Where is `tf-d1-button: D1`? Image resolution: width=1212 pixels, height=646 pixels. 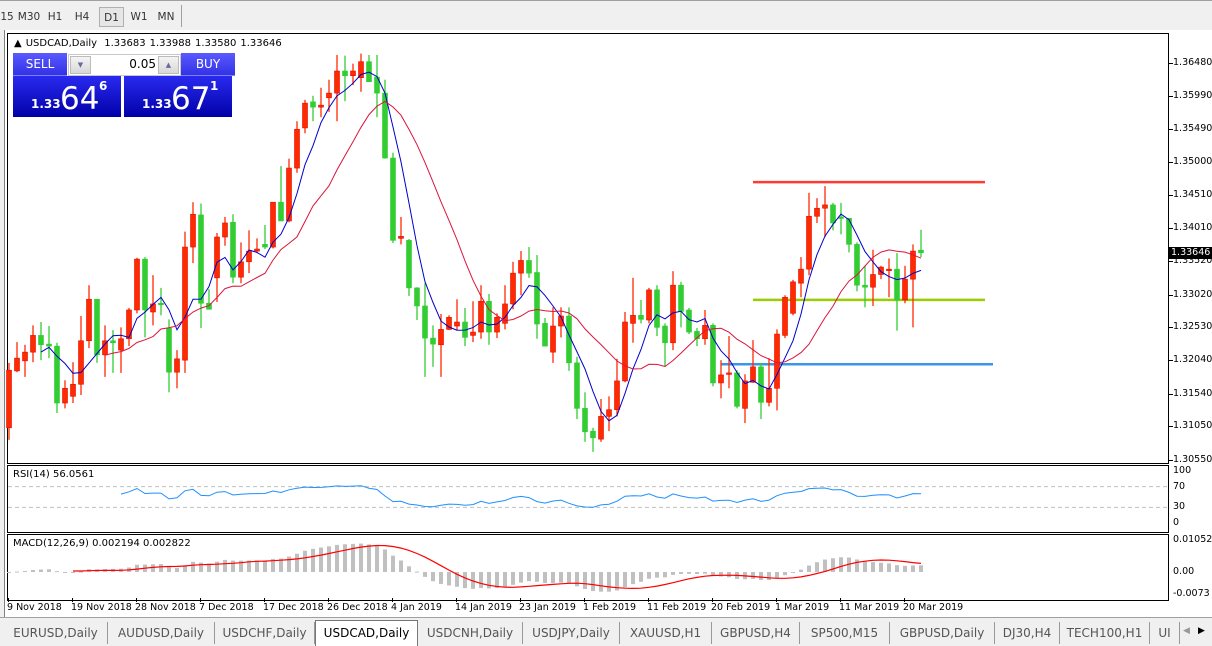 tf-d1-button: D1 is located at coordinates (111, 17).